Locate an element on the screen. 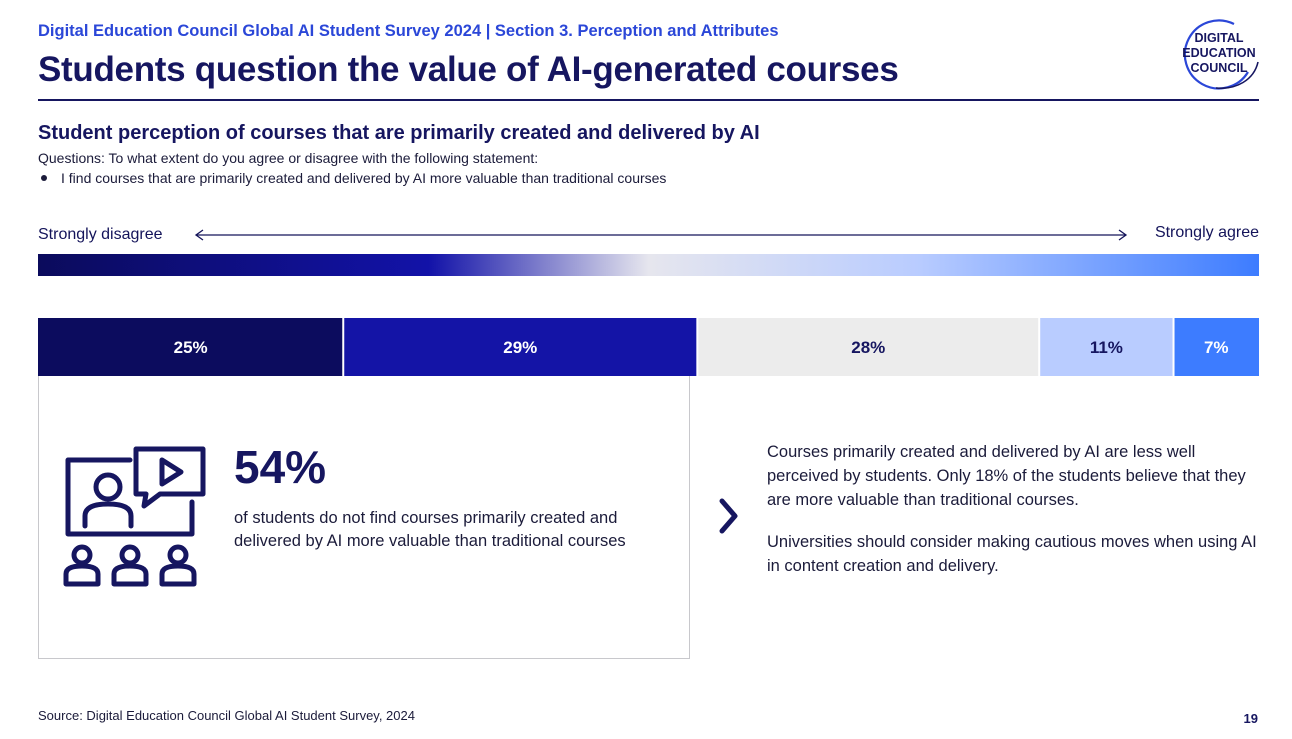 The image size is (1292, 739). title-divider is located at coordinates (648, 100).